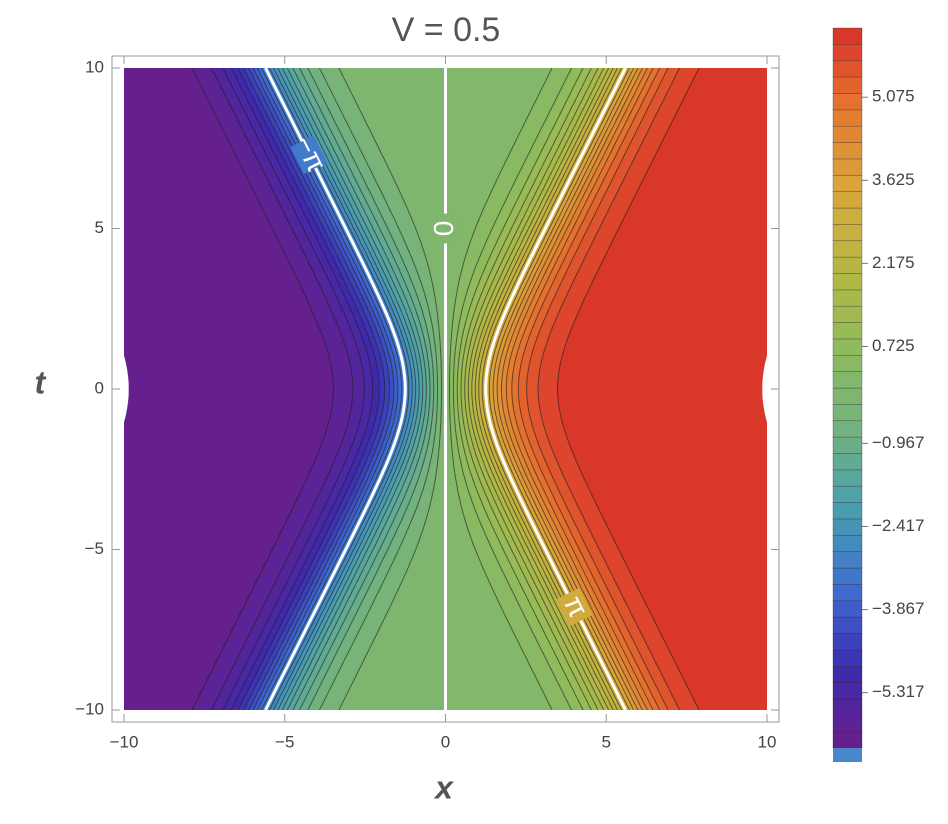  Describe the element at coordinates (893, 179) in the screenshot. I see `colorbar-tick-label: 3.625` at that location.